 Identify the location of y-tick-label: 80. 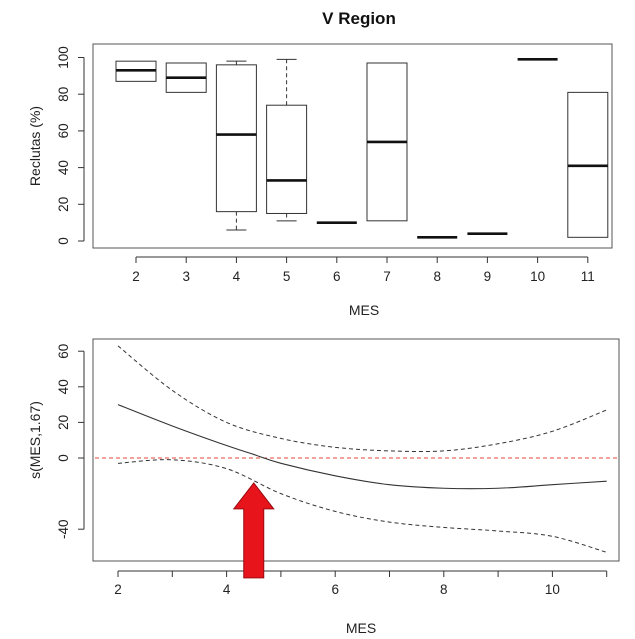
(63, 94).